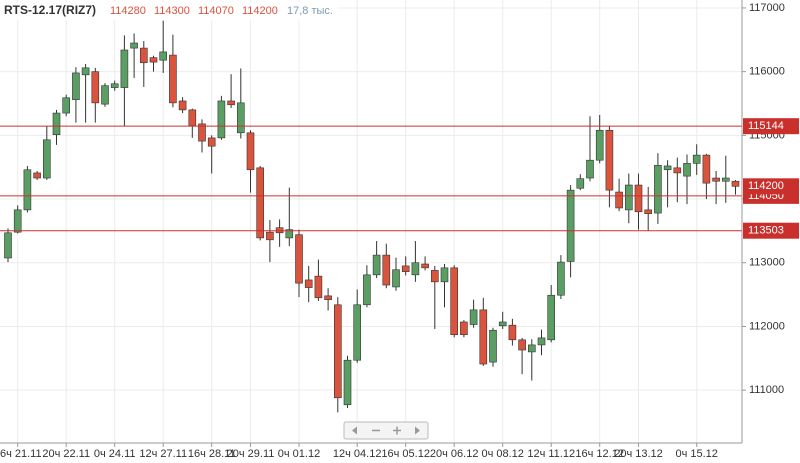  Describe the element at coordinates (216, 11) in the screenshot. I see `header-low: 114070` at that location.